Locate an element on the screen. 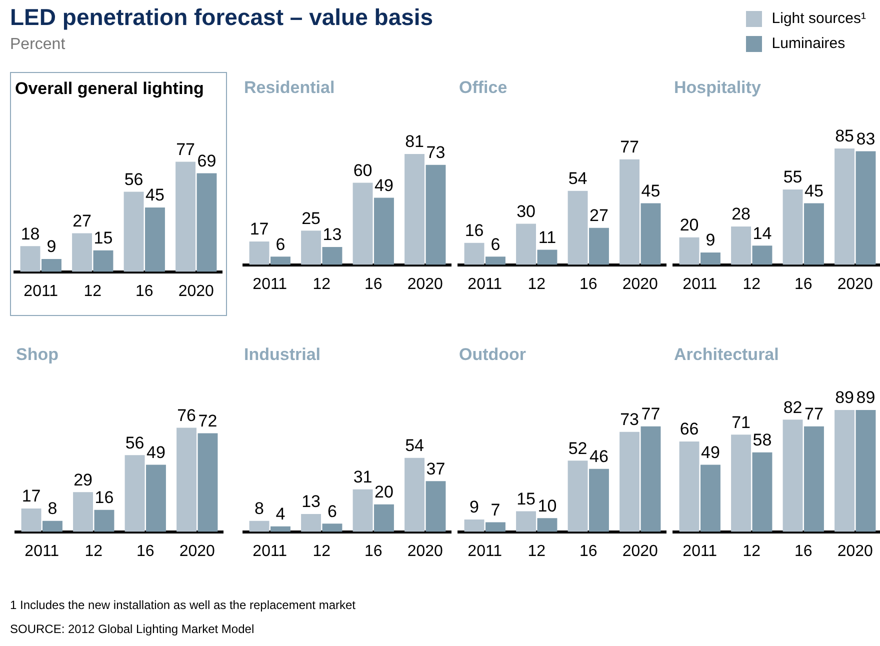 The height and width of the screenshot is (646, 880). data-label: 13 is located at coordinates (311, 502).